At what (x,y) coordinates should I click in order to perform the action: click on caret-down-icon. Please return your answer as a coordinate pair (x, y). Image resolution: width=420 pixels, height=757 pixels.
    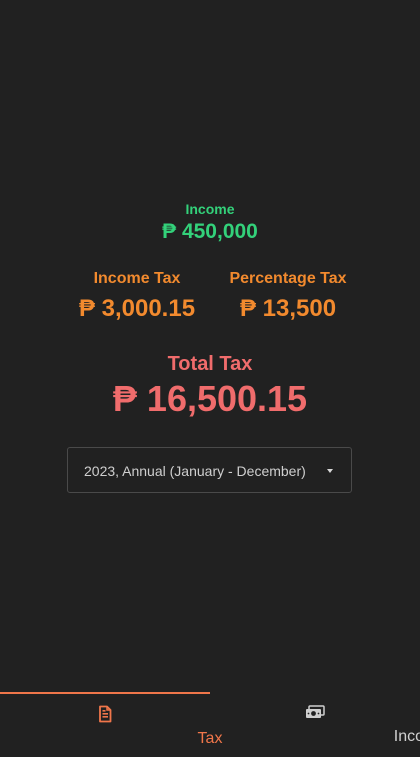
    Looking at the image, I should click on (330, 471).